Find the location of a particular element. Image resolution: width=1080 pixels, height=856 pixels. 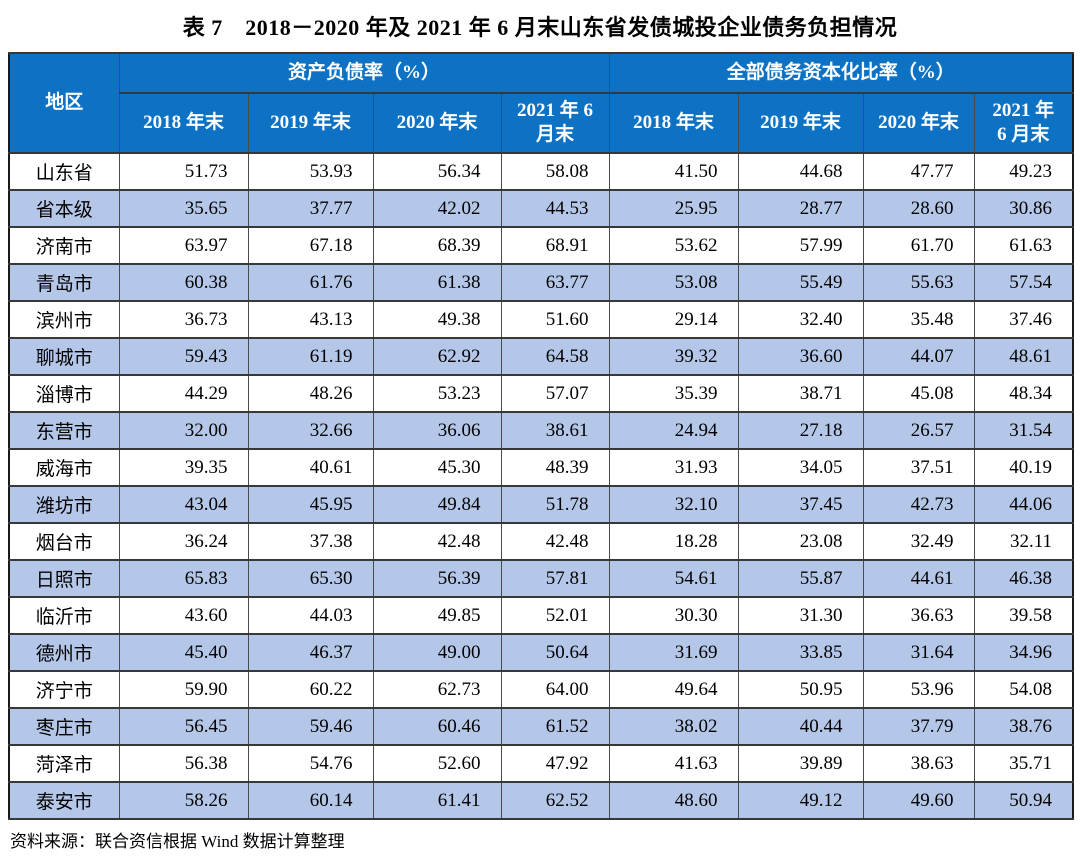

value-cell: 58.08 is located at coordinates (555, 171).